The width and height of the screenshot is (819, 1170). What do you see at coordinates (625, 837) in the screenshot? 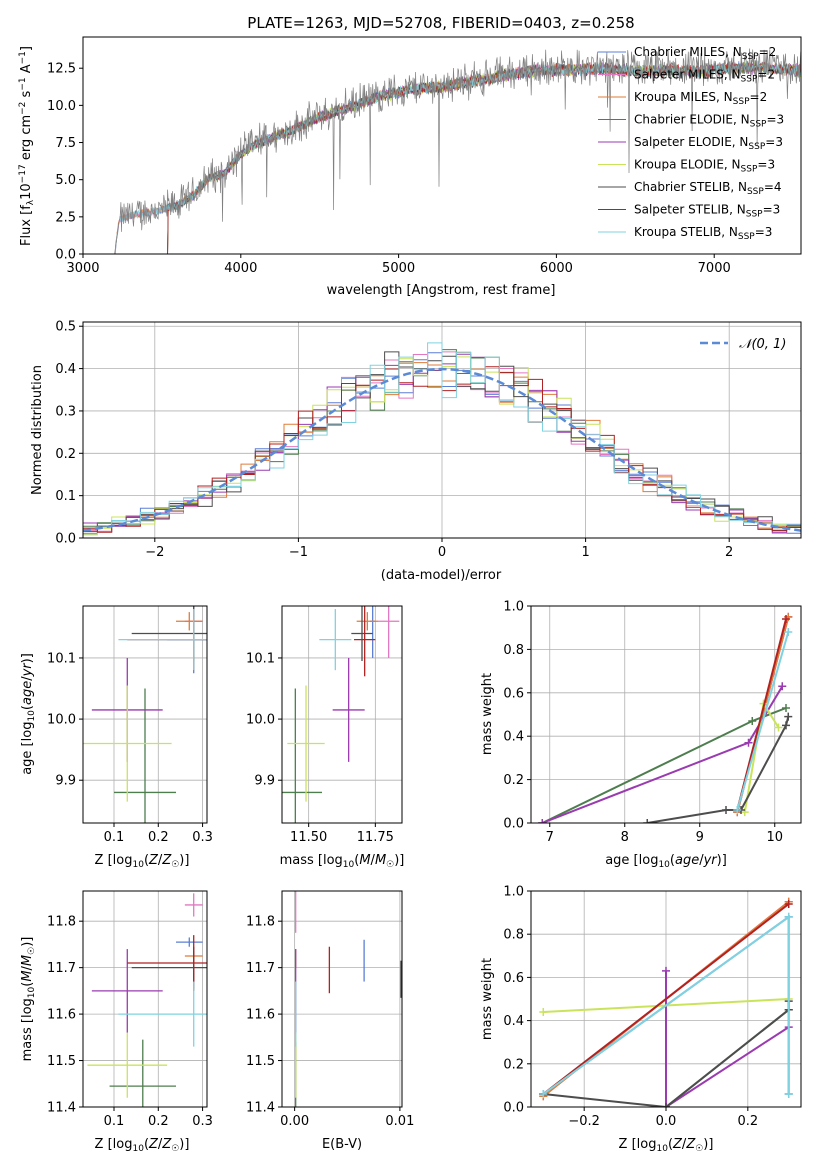
I see `x-tick-label: 8` at bounding box center [625, 837].